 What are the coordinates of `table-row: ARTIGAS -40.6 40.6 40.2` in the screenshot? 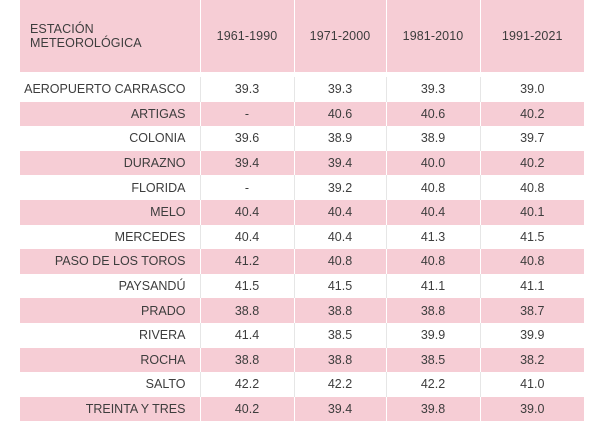 It's located at (302, 114).